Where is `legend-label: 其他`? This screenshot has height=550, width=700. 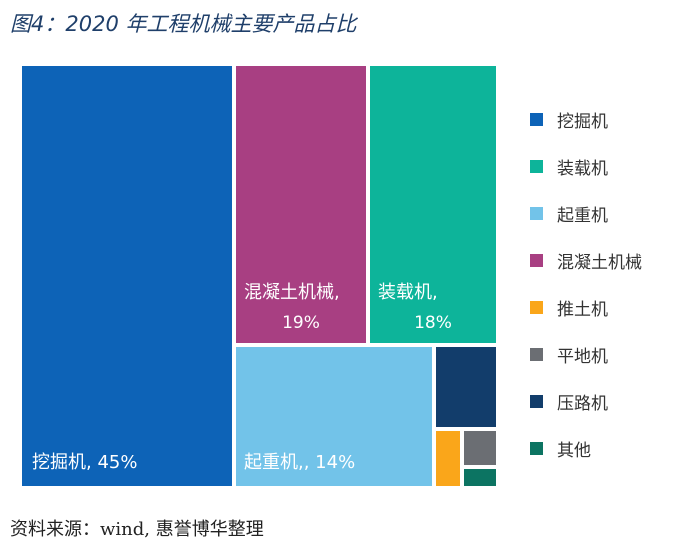
legend-label: 其他 is located at coordinates (574, 451).